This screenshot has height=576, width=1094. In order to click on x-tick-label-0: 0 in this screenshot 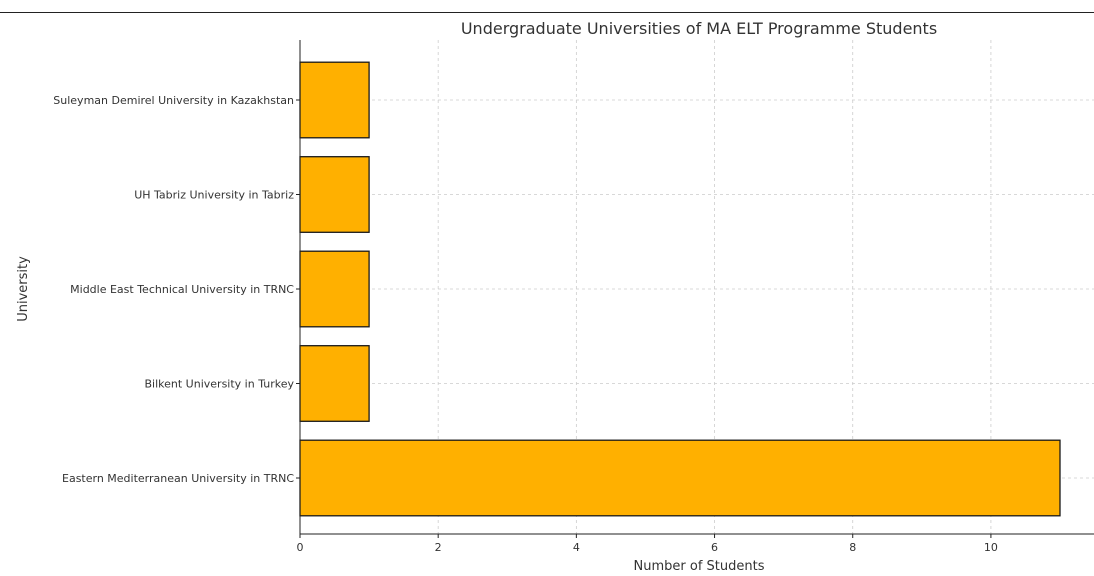, I will do `click(300, 547)`.